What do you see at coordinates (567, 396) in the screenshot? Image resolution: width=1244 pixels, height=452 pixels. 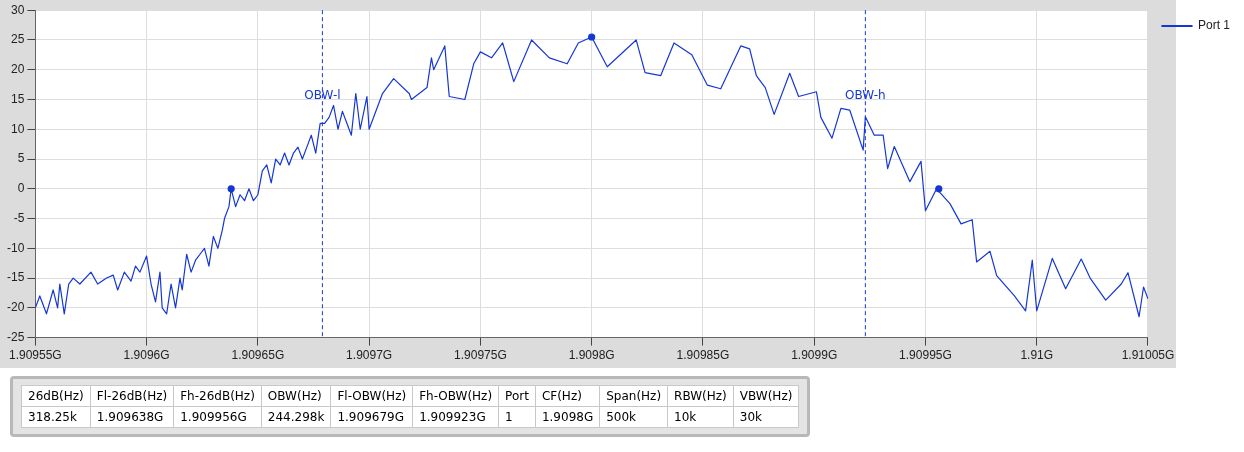 I see `text: CF(Hz)` at bounding box center [567, 396].